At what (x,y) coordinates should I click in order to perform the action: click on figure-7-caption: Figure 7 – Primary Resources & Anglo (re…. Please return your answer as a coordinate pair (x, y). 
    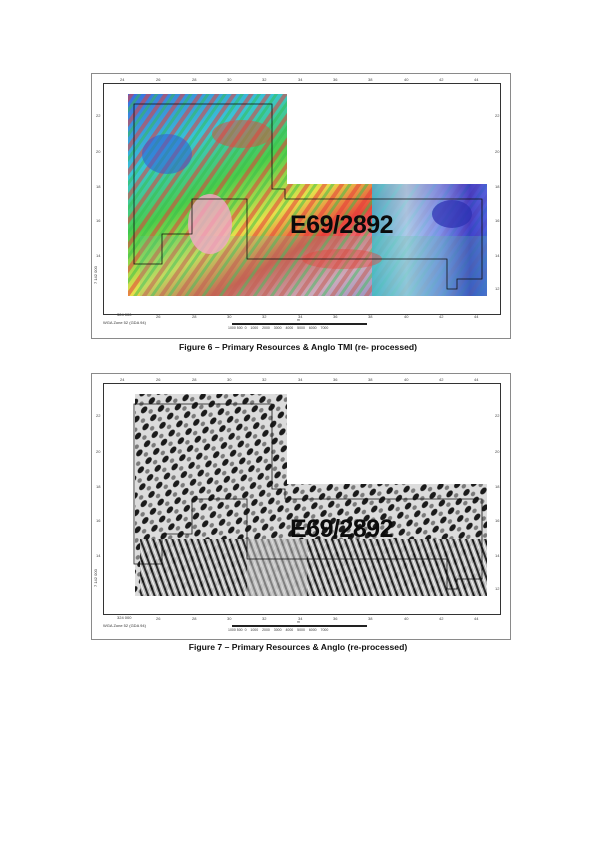
    Looking at the image, I should click on (298, 647).